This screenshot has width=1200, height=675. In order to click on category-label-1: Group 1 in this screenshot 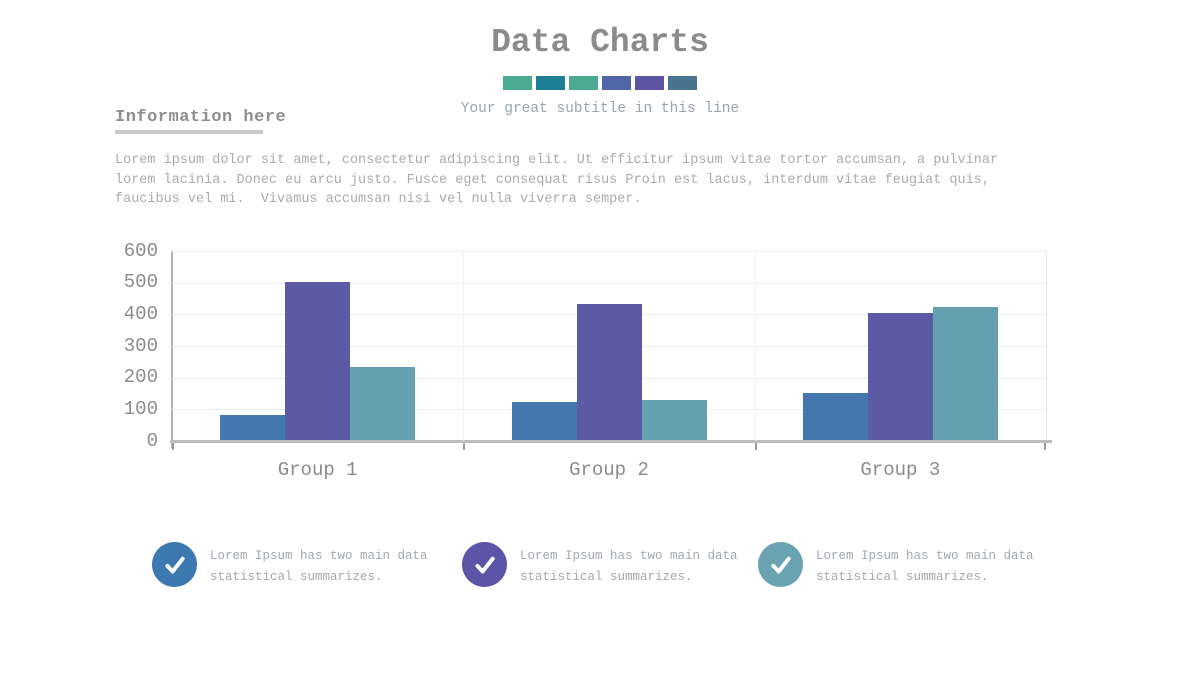, I will do `click(317, 470)`.